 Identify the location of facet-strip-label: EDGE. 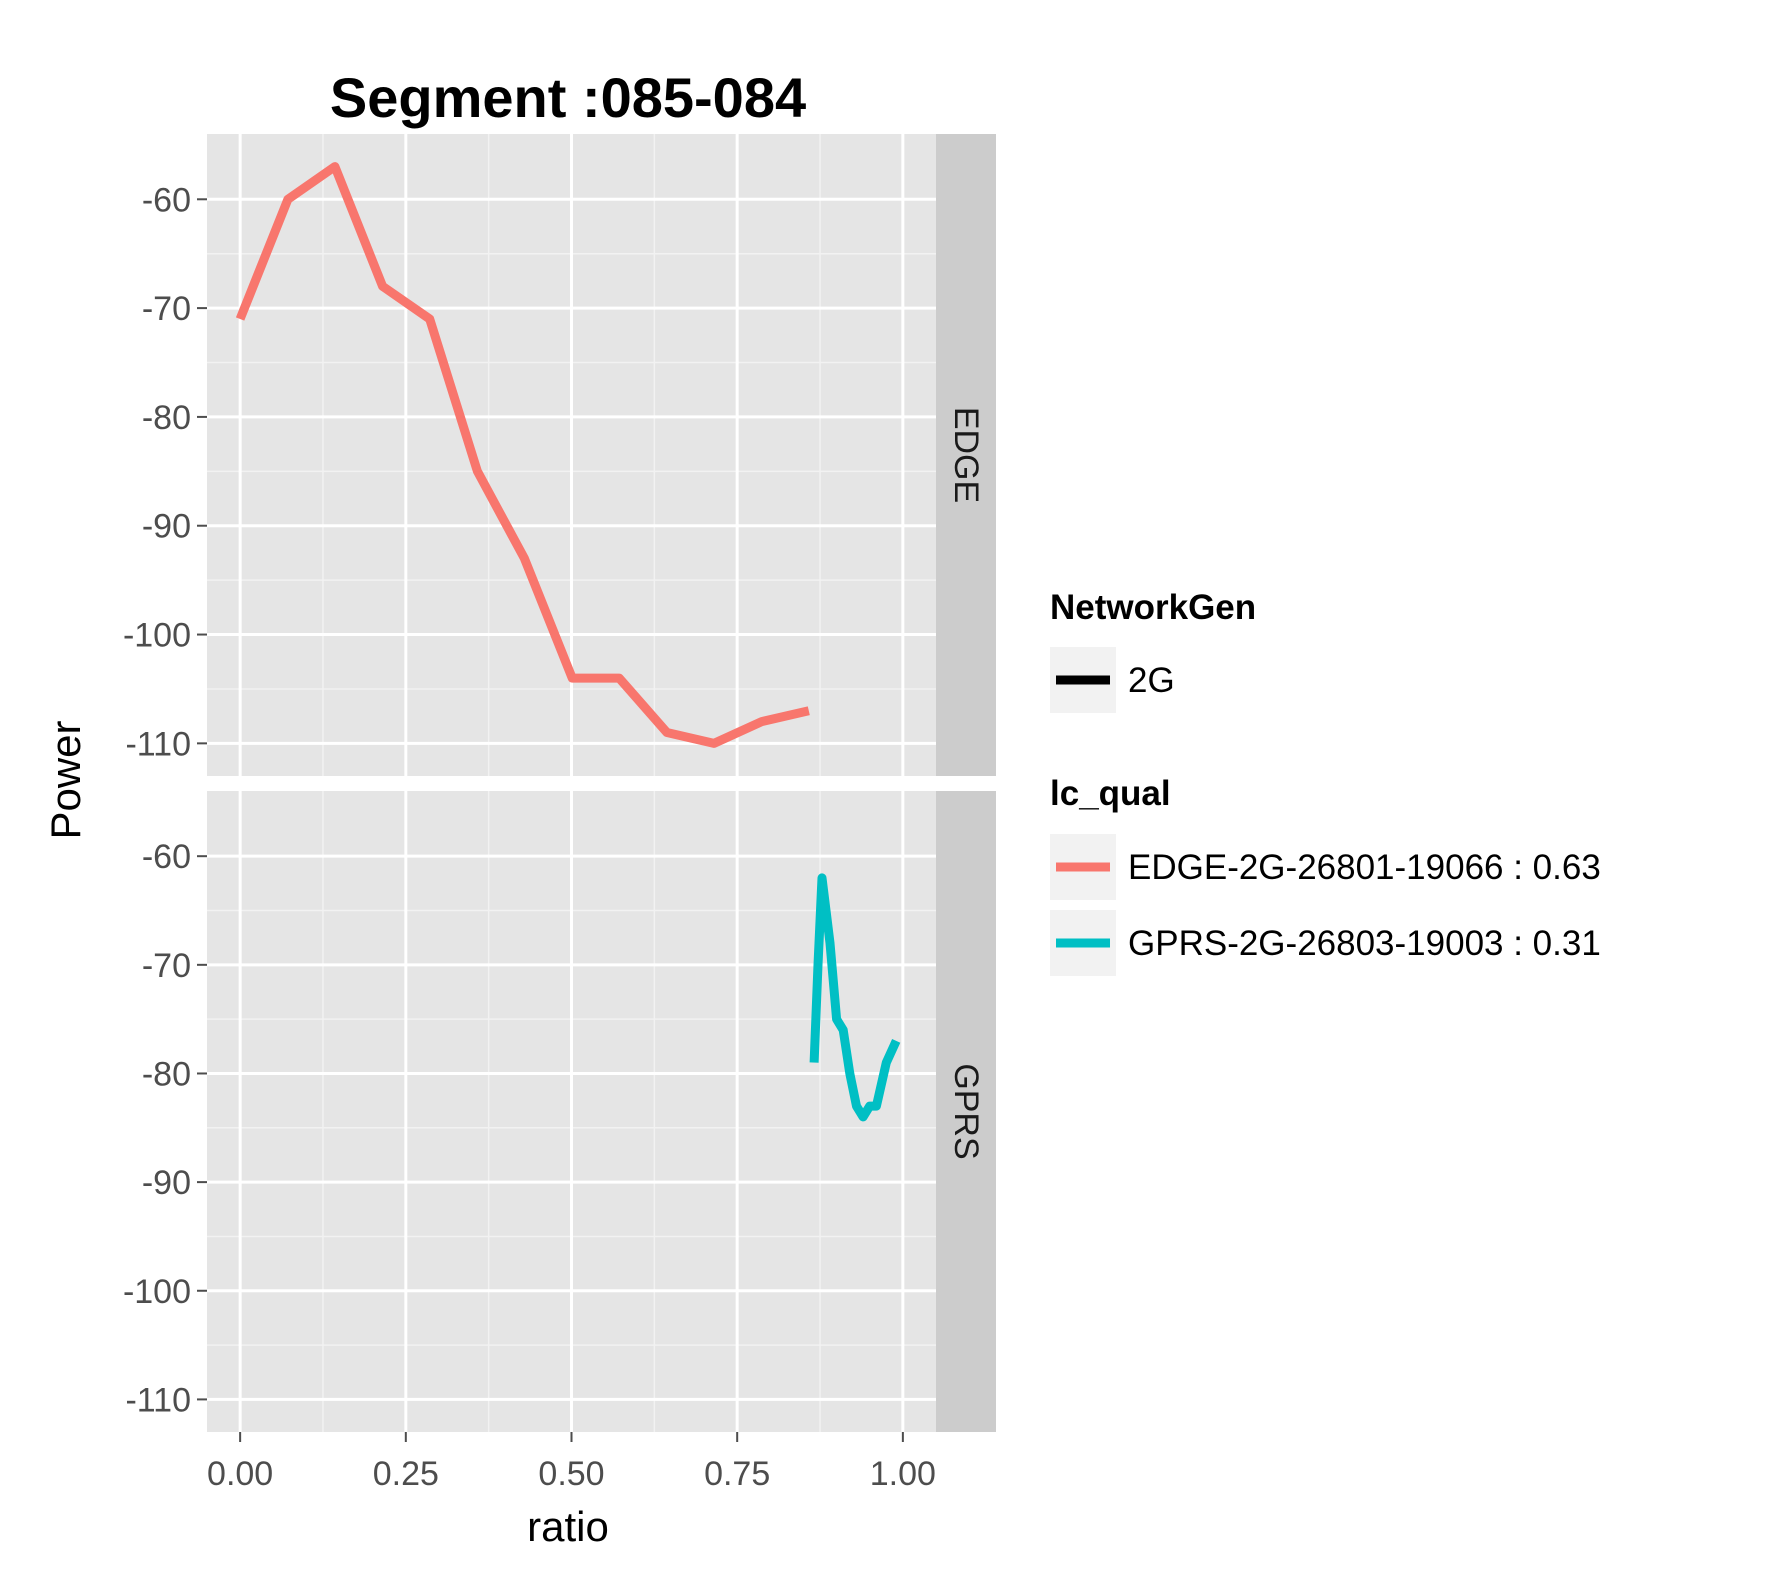
(966, 455).